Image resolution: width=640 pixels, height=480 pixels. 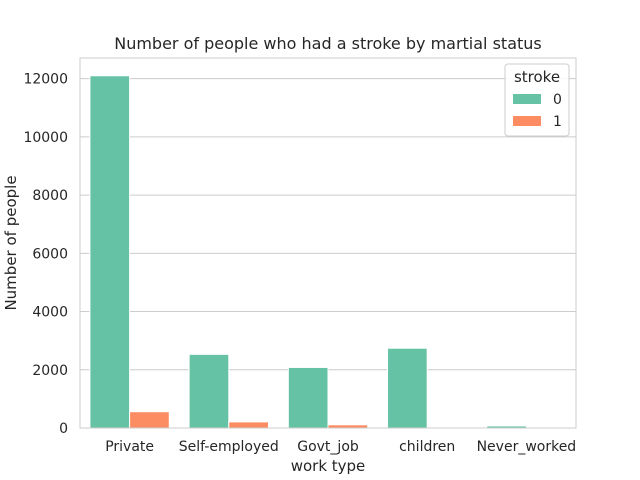 What do you see at coordinates (45, 80) in the screenshot?
I see `y-tick-label: 12000` at bounding box center [45, 80].